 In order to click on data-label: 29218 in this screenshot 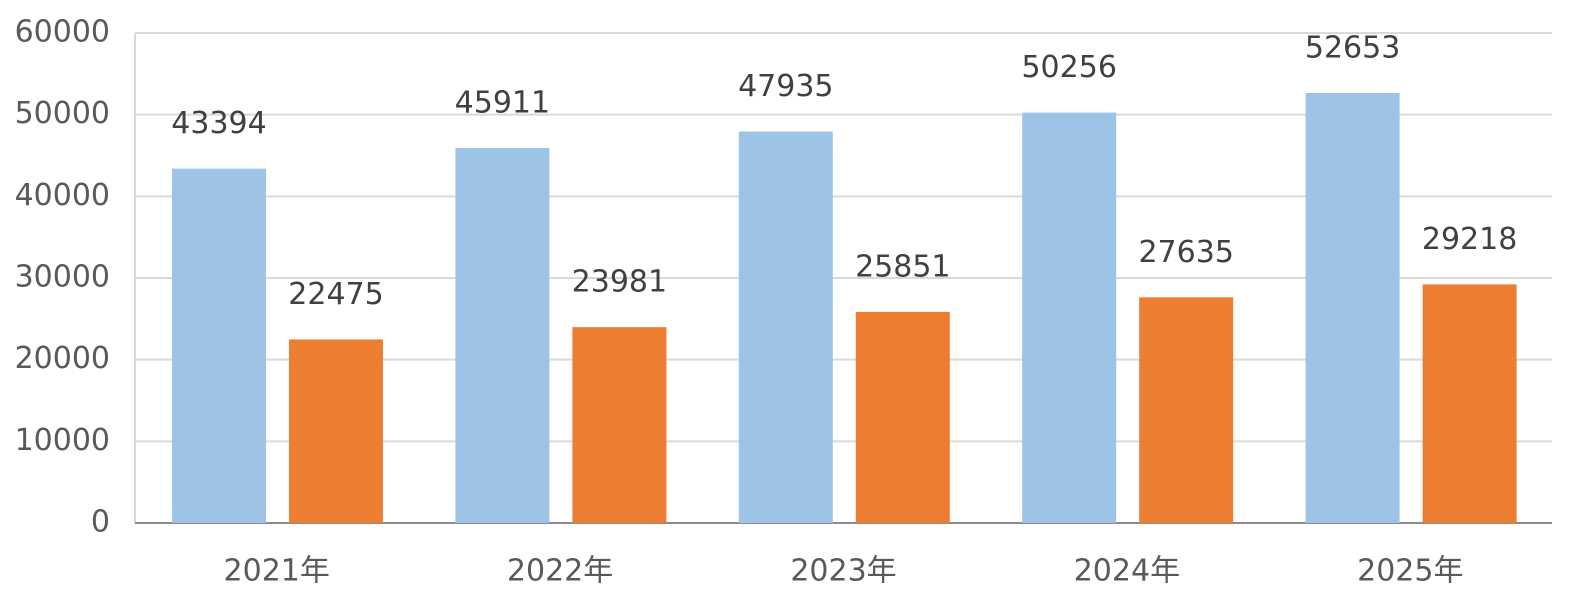, I will do `click(1469, 239)`.